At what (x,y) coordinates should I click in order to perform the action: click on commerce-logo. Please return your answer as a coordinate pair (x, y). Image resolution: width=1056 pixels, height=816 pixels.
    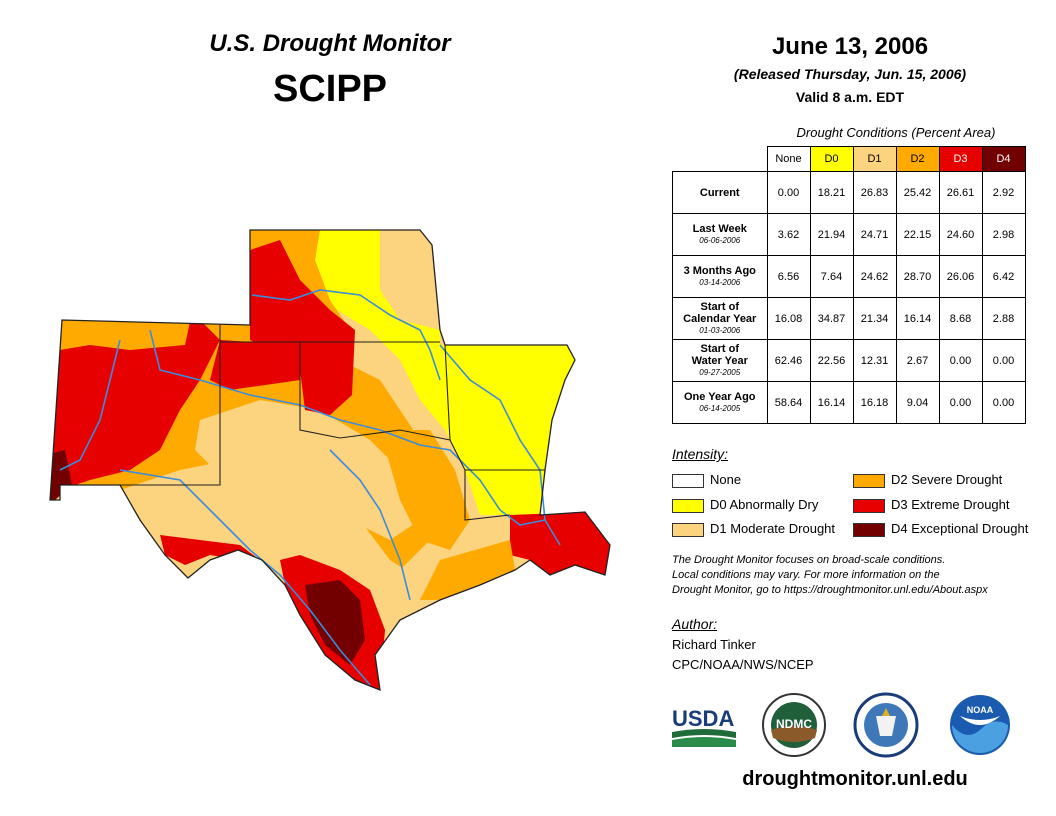
    Looking at the image, I should click on (886, 725).